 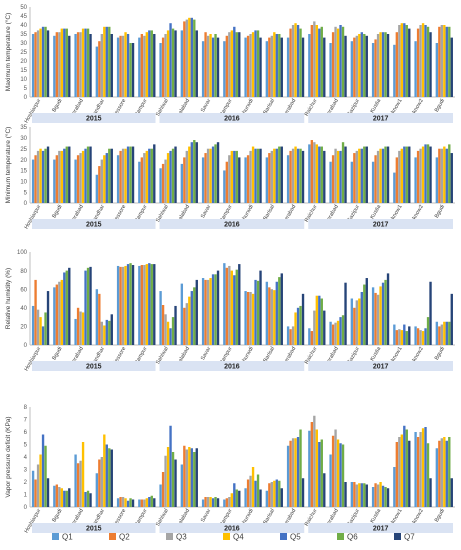 I want to click on legend-swatch-q2, so click(x=112, y=536).